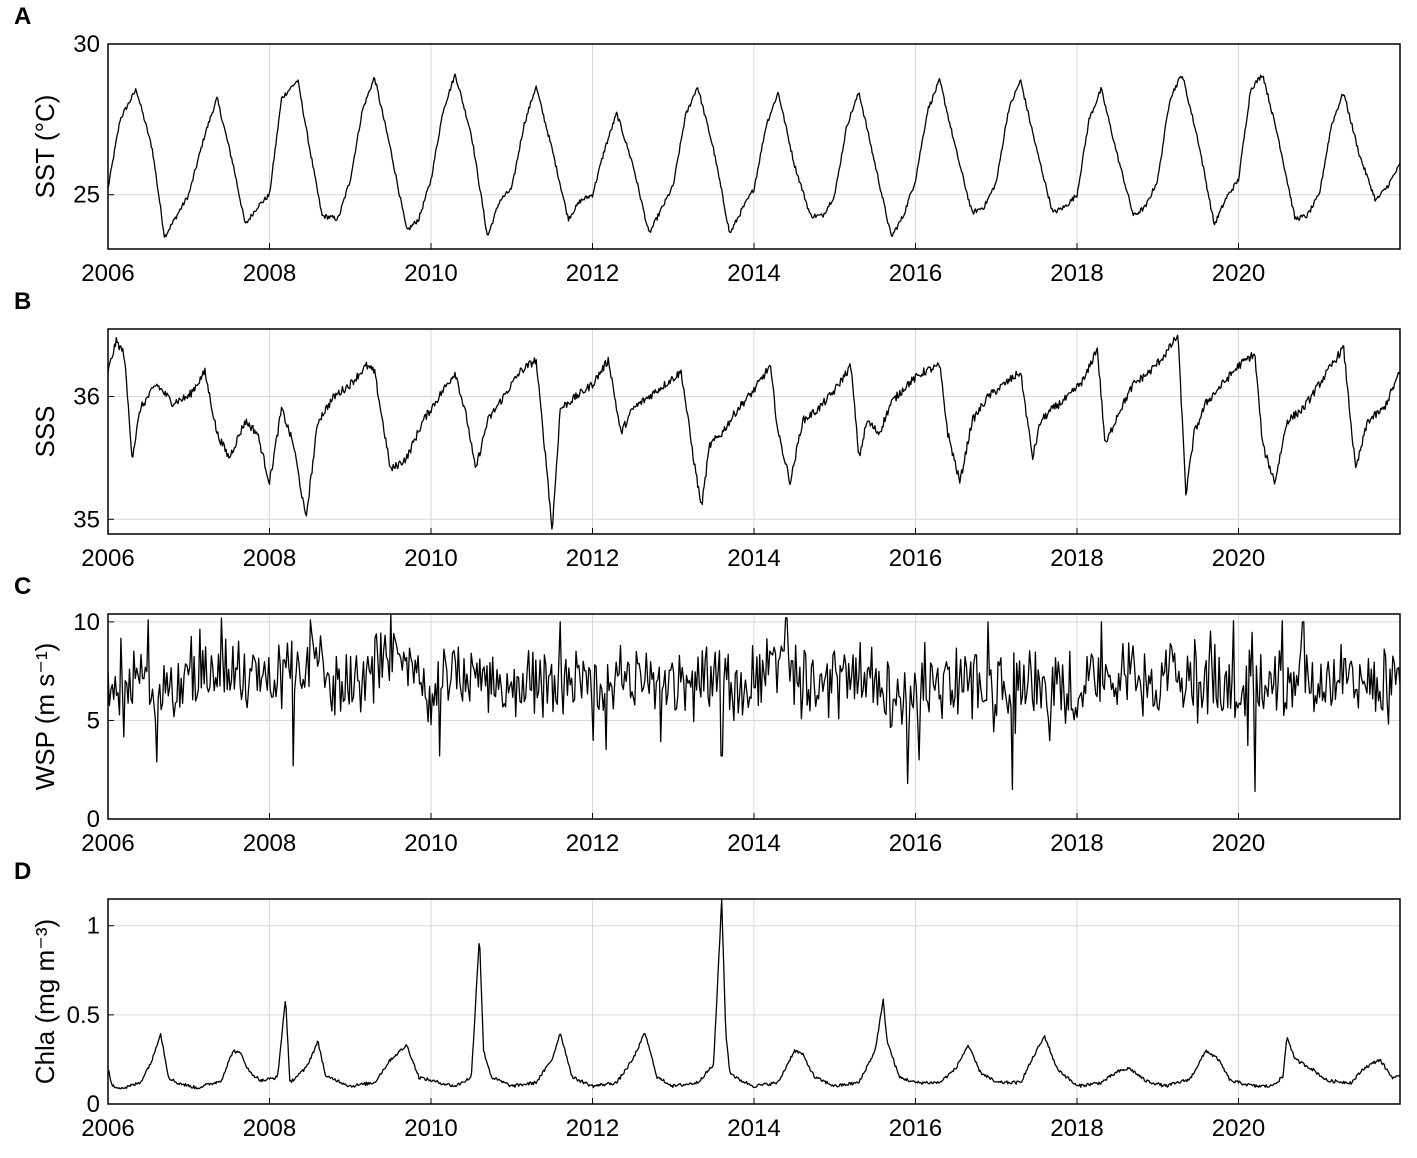 The image size is (1417, 1158). Describe the element at coordinates (86, 622) in the screenshot. I see `y-tick-label: 10` at that location.